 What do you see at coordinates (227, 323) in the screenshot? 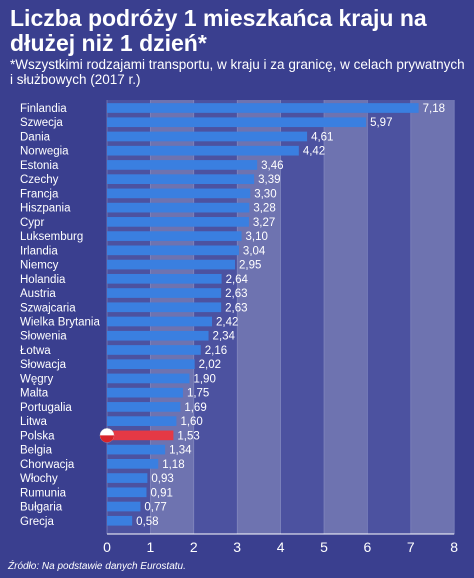
I see `value-label: 2,42` at bounding box center [227, 323].